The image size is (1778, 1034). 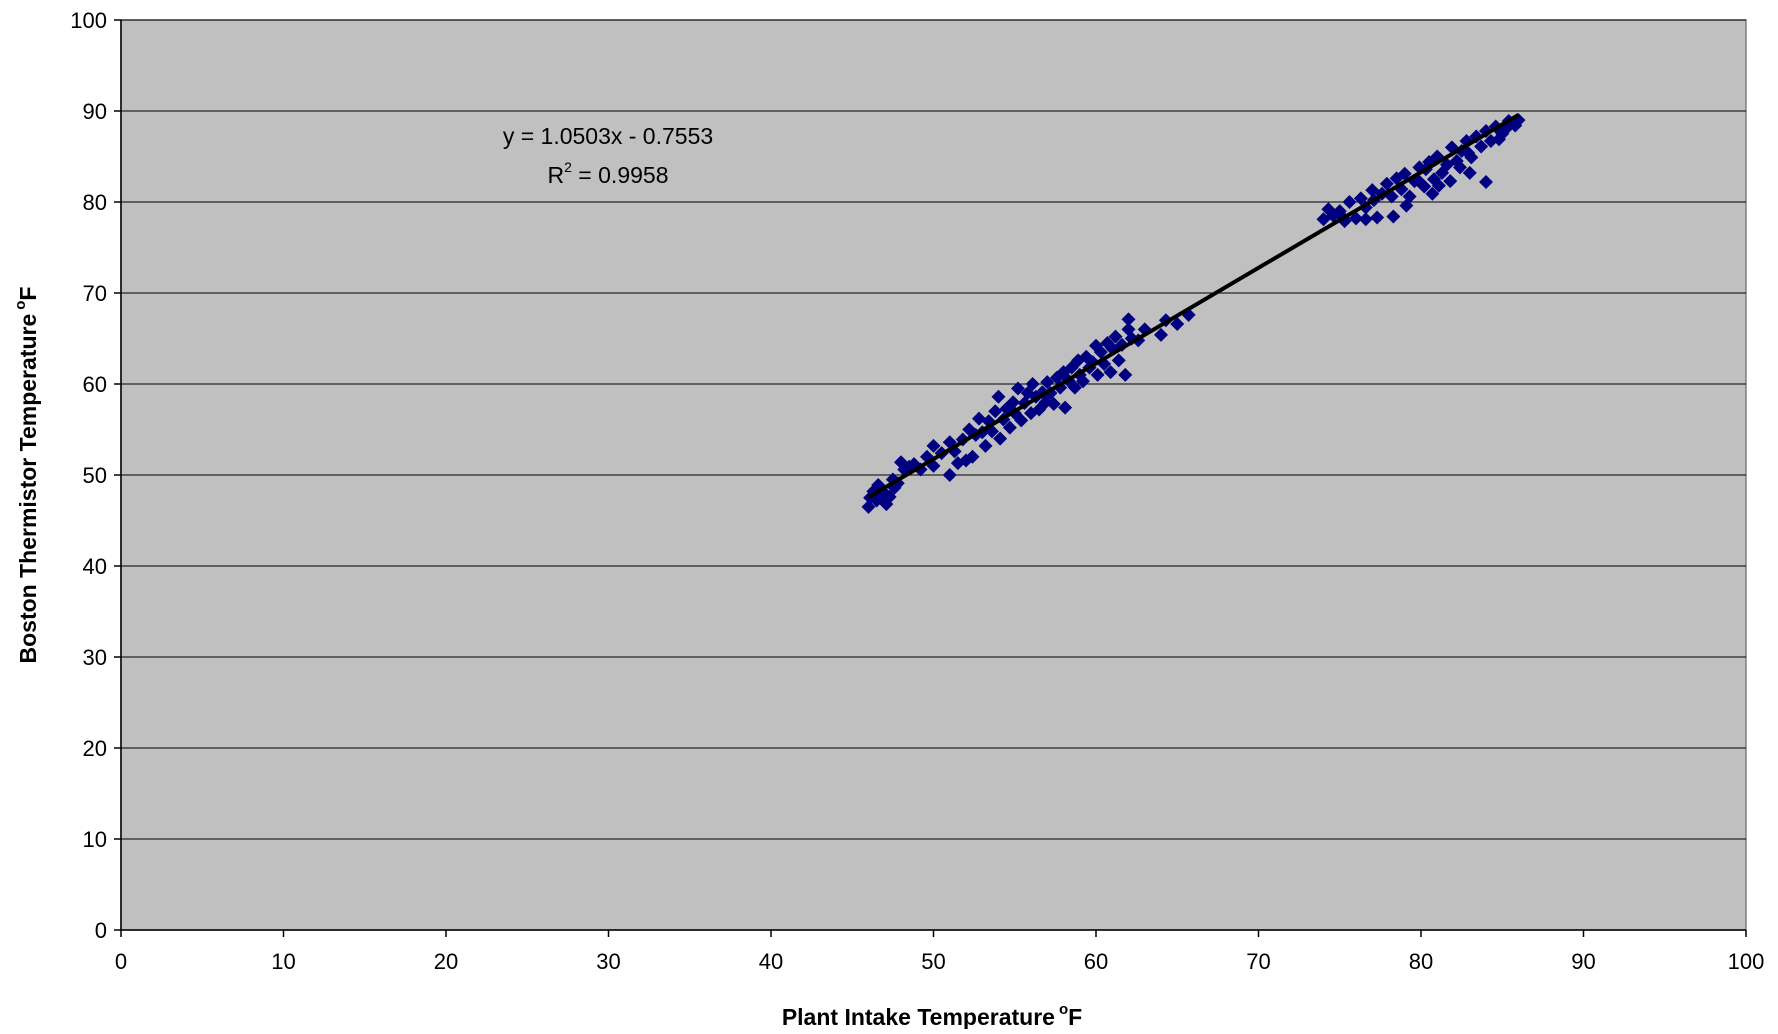 What do you see at coordinates (121, 961) in the screenshot?
I see `x-tick-label: 0` at bounding box center [121, 961].